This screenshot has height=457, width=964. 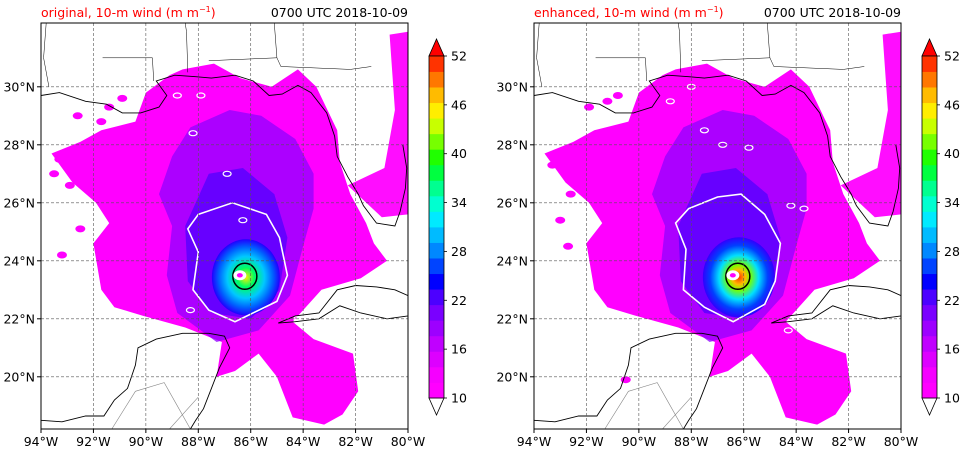 What do you see at coordinates (952, 202) in the screenshot?
I see `colorbar-tick-label: 34` at bounding box center [952, 202].